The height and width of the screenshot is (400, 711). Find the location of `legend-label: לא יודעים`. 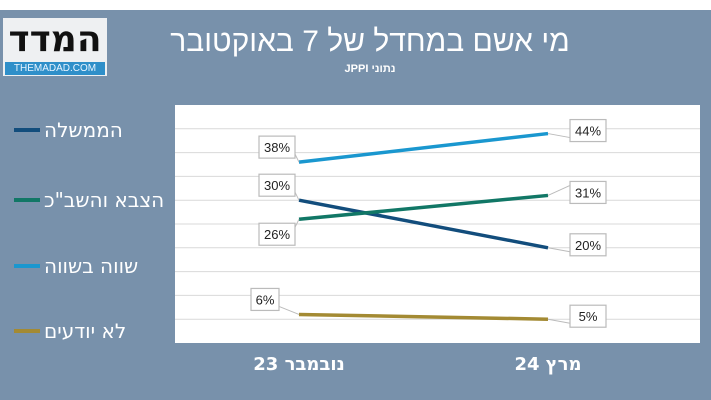

legend-label: לא יודעים is located at coordinates (85, 331).